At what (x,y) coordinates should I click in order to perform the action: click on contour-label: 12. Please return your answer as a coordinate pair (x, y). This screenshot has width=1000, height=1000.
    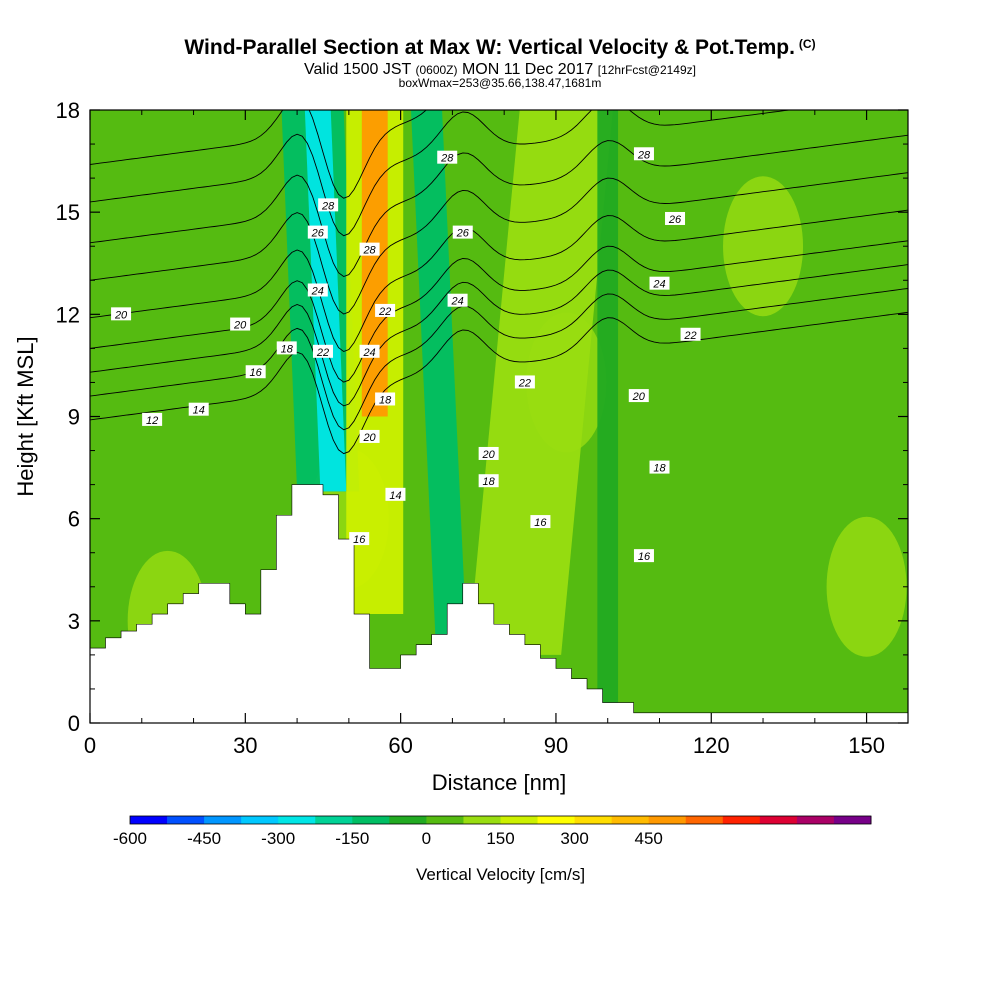
    Looking at the image, I should click on (152, 419).